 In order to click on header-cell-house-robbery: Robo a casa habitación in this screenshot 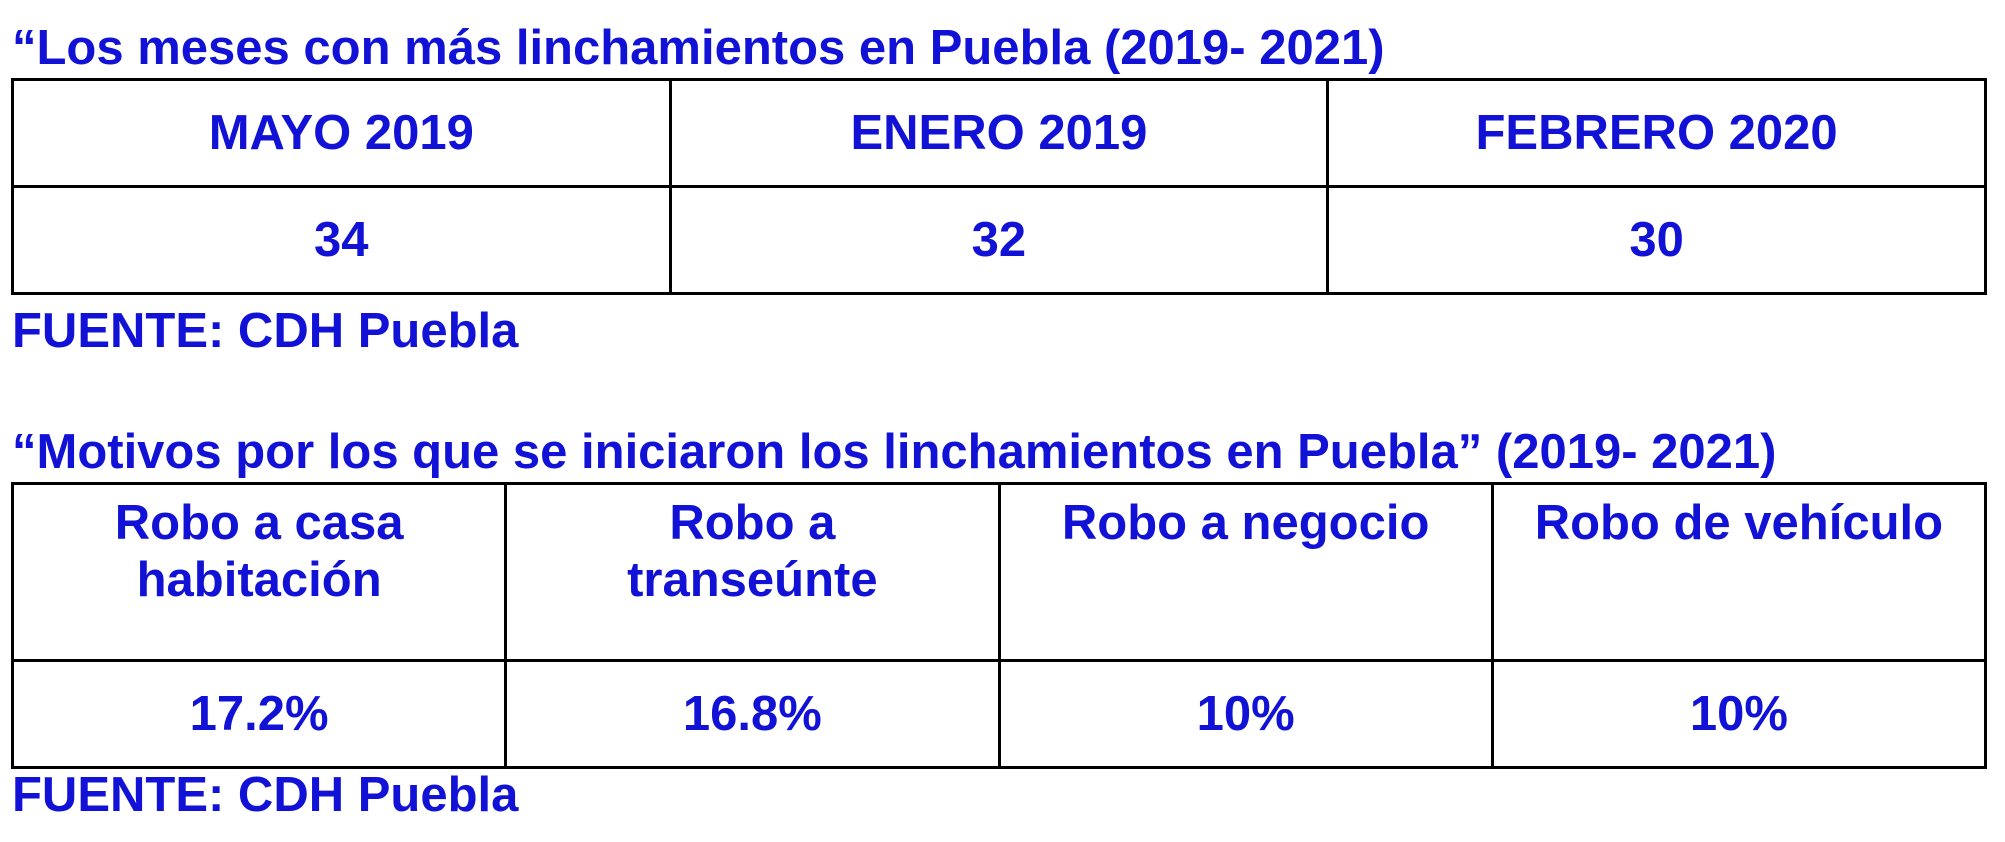, I will do `click(259, 572)`.